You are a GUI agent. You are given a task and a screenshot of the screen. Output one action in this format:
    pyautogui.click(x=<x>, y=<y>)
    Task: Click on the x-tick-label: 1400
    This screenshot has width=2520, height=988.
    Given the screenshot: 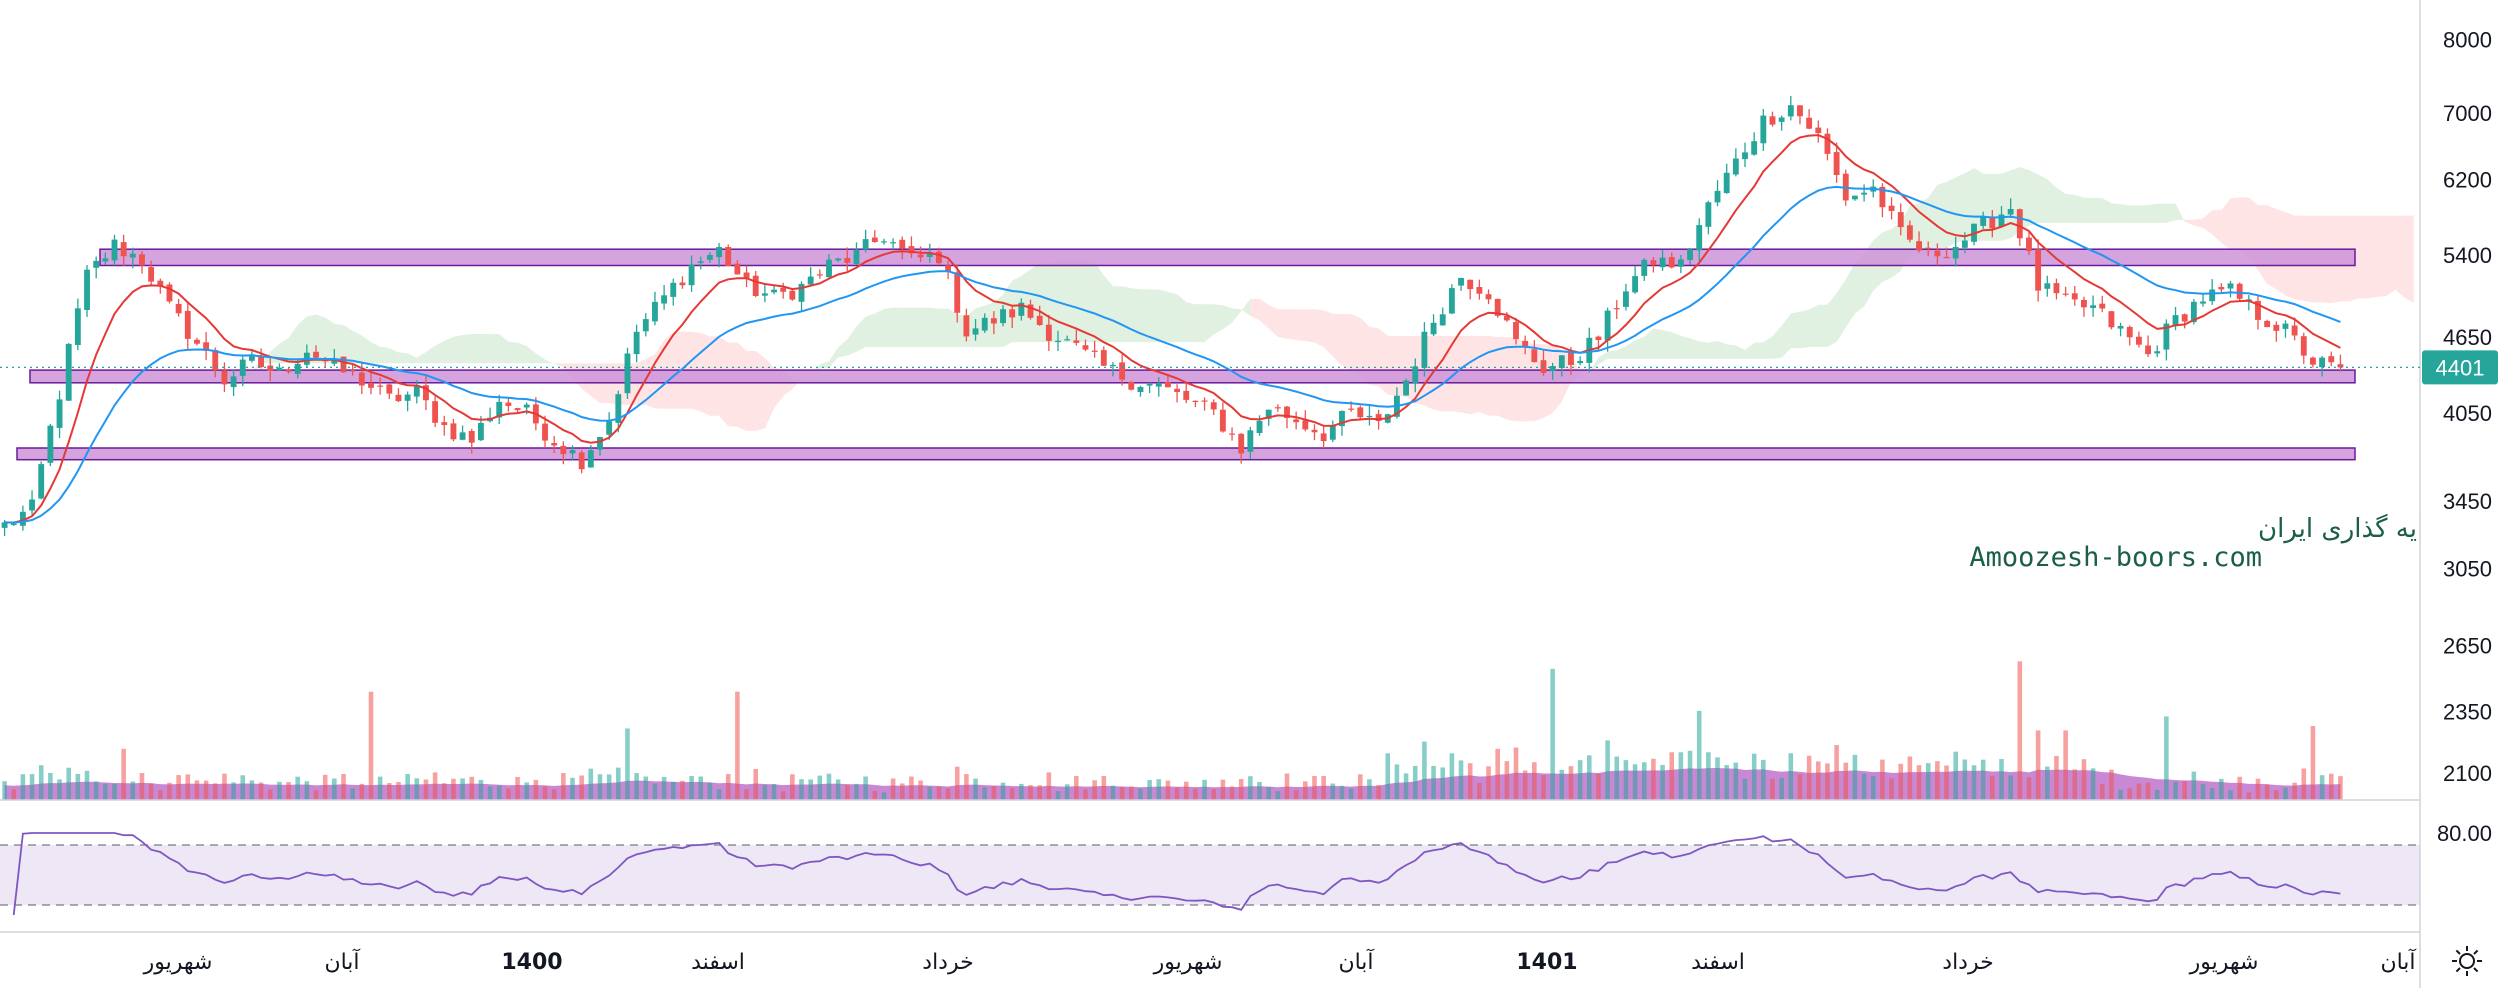 What is the action you would take?
    pyautogui.click(x=531, y=962)
    